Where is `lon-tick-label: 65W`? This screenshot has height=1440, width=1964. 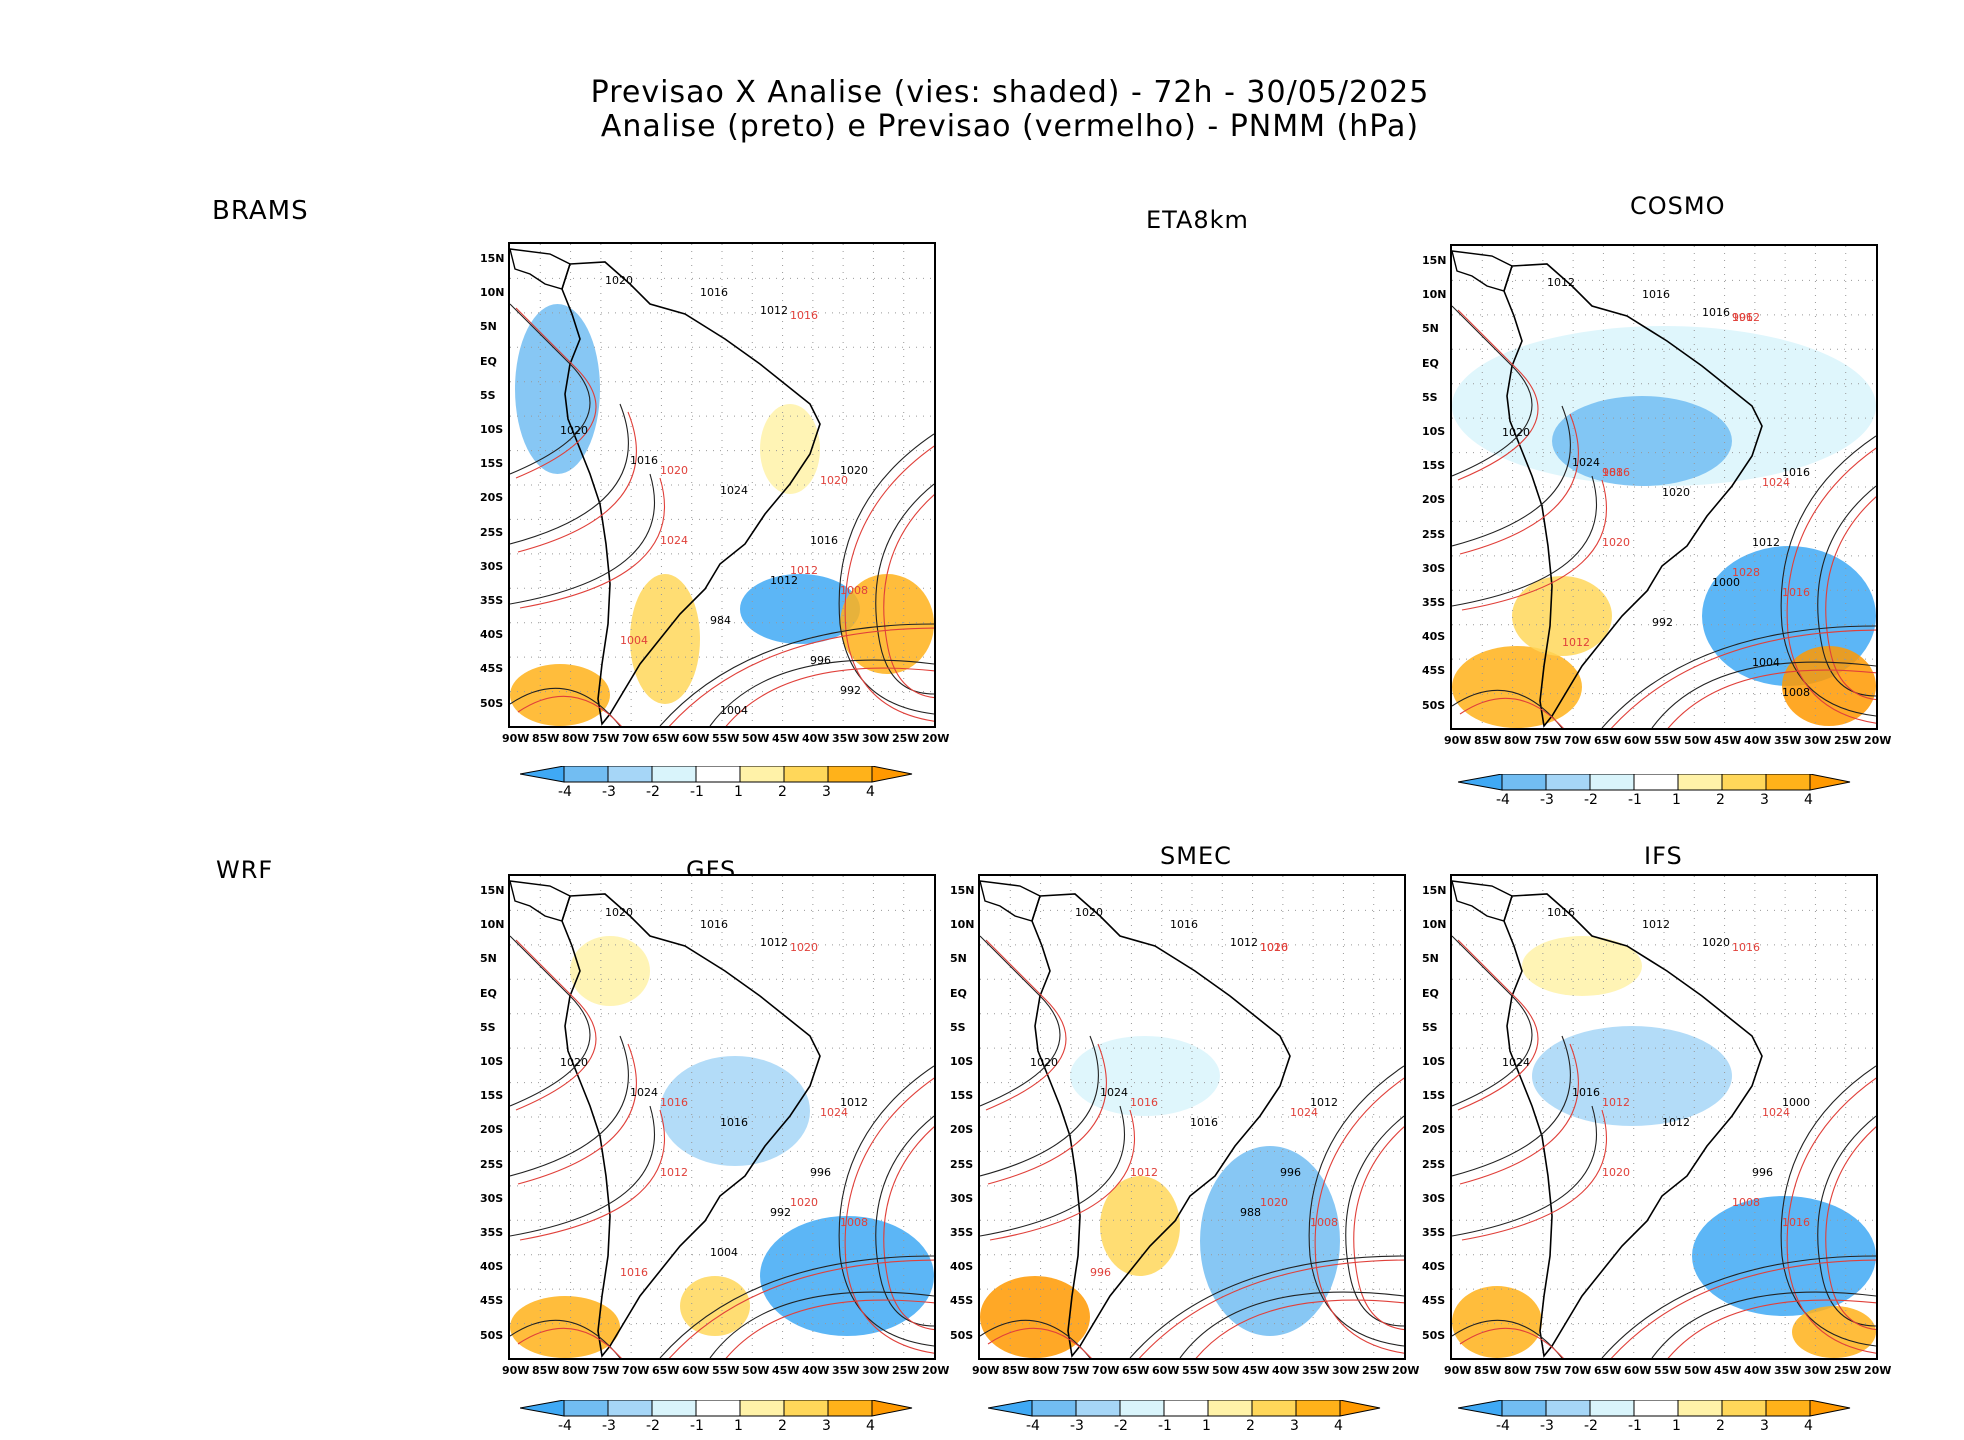
lon-tick-label: 65W is located at coordinates (1136, 1370).